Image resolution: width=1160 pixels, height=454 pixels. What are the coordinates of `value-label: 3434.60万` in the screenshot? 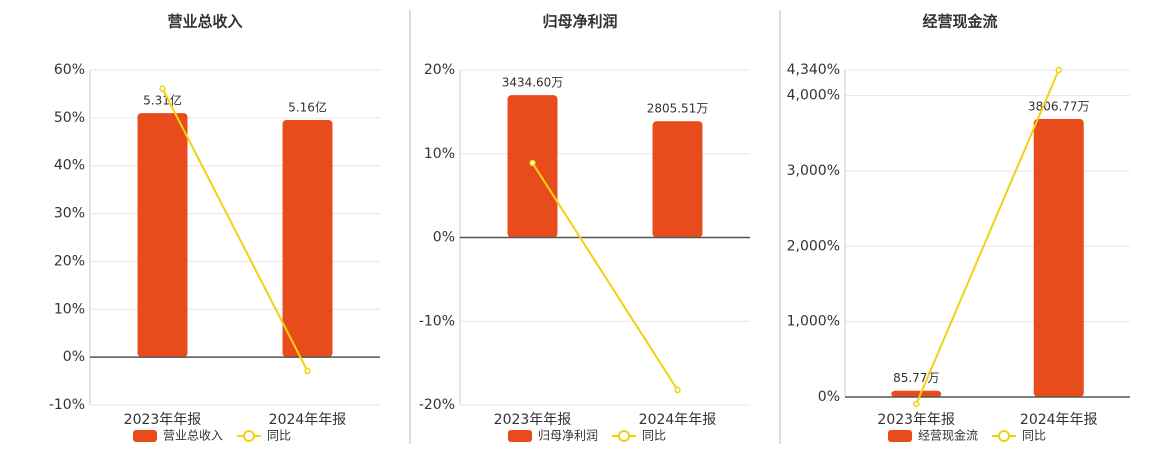 It's located at (533, 83).